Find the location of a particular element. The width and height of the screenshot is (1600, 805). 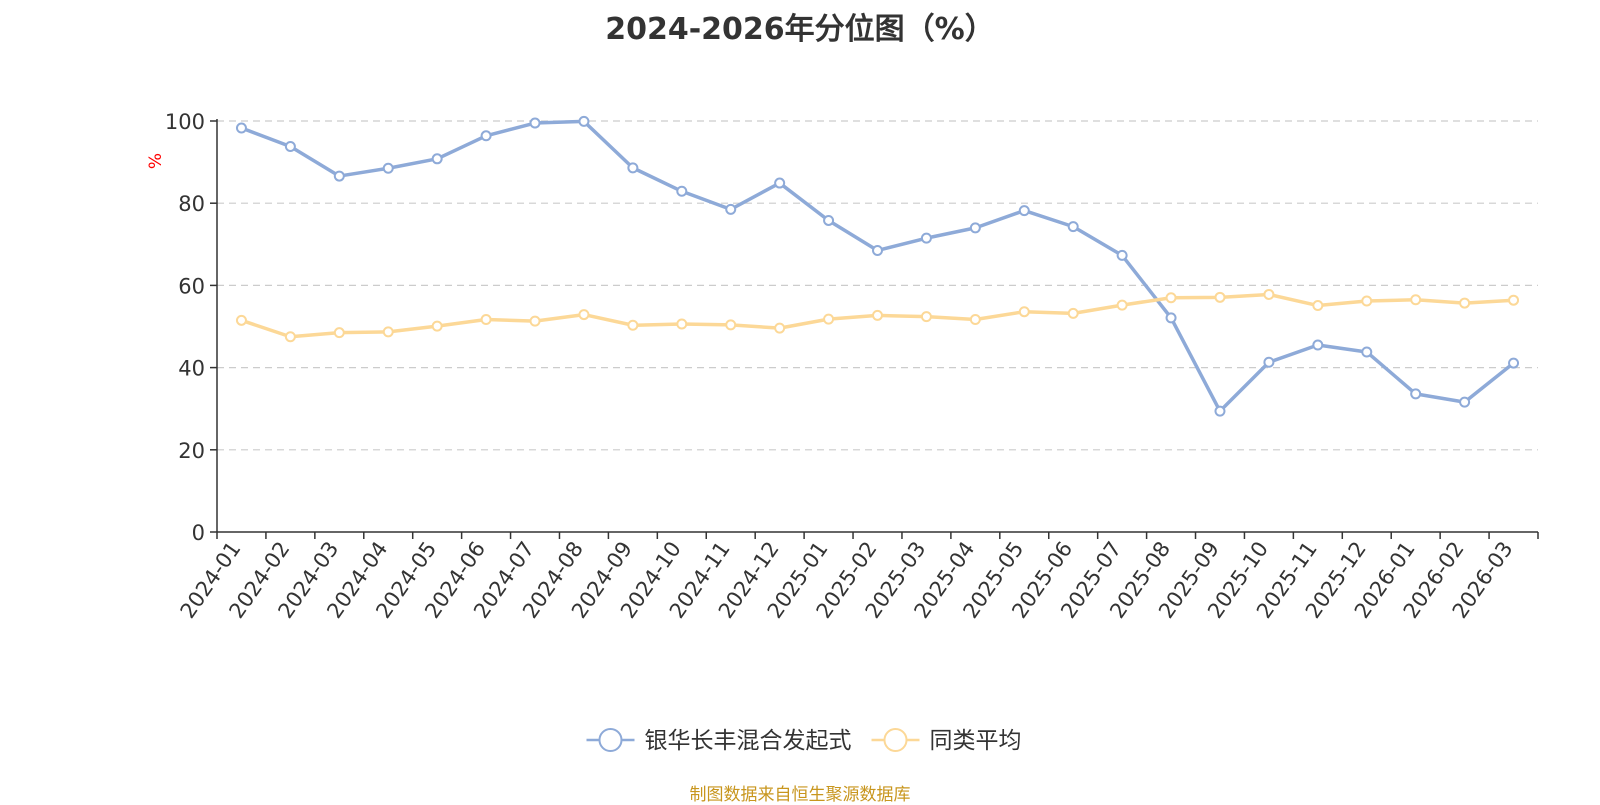

y-tick-label: 20 is located at coordinates (191, 451).